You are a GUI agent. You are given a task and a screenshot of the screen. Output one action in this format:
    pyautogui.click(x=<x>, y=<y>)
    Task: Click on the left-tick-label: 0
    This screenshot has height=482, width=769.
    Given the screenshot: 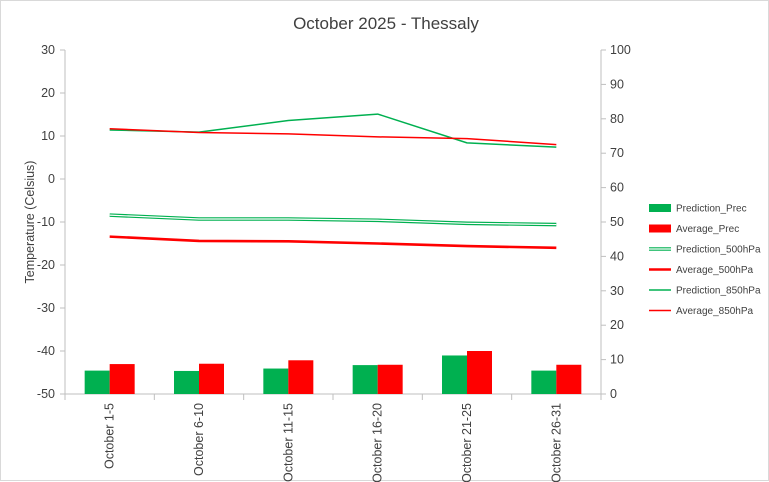 What is the action you would take?
    pyautogui.click(x=51, y=179)
    